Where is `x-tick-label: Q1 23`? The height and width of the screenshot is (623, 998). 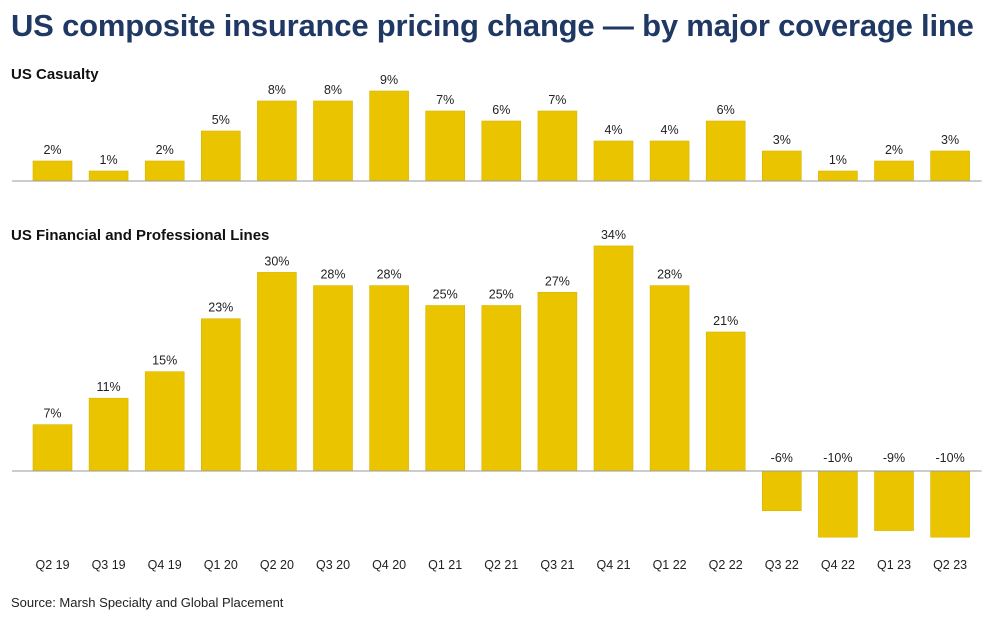 x-tick-label: Q1 23 is located at coordinates (894, 565).